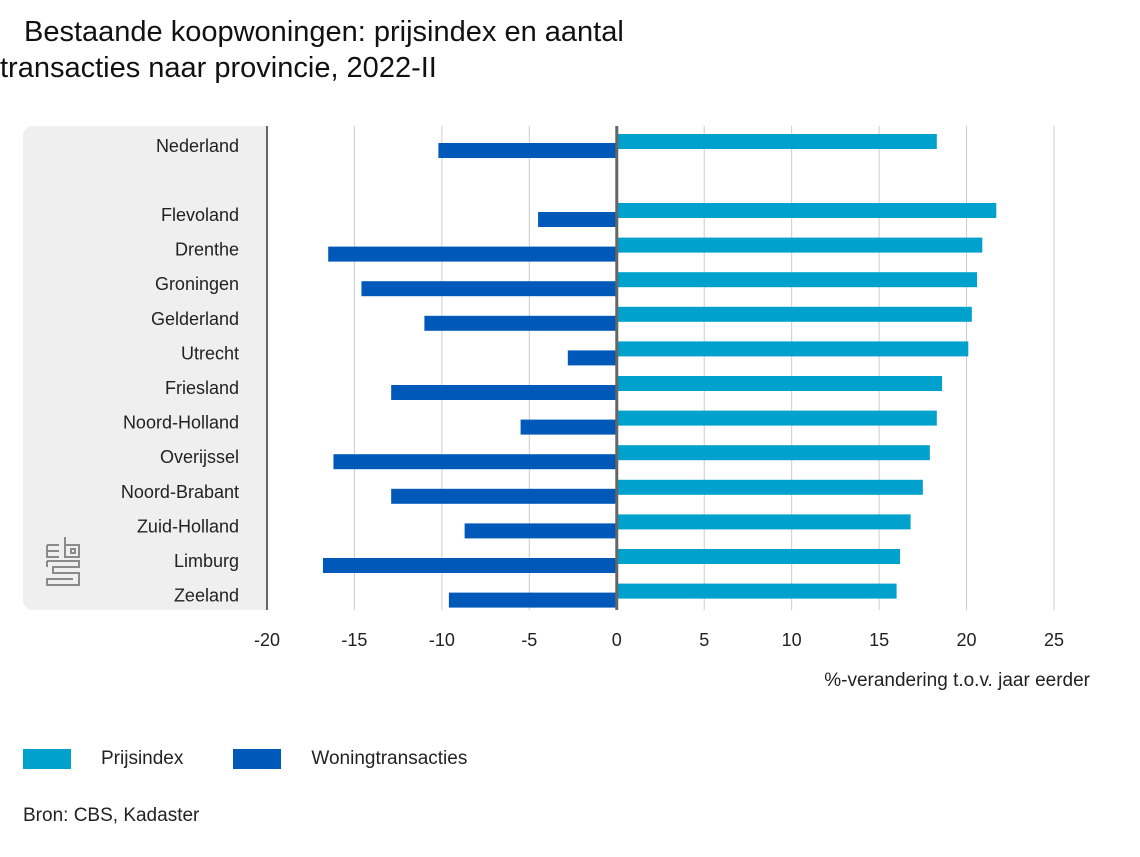 This screenshot has height=857, width=1140. I want to click on category-label: Drenthe, so click(207, 250).